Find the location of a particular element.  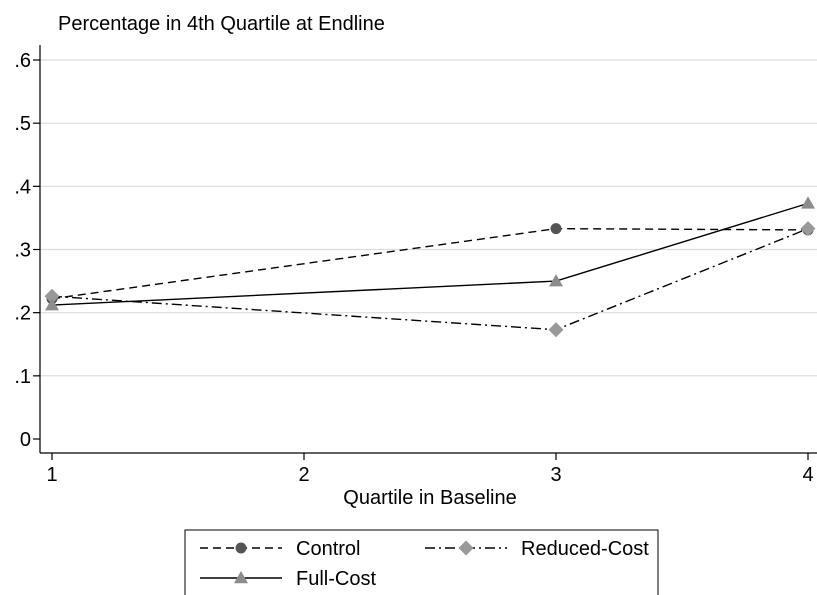

y-tick-label: .2 is located at coordinates (22, 314).